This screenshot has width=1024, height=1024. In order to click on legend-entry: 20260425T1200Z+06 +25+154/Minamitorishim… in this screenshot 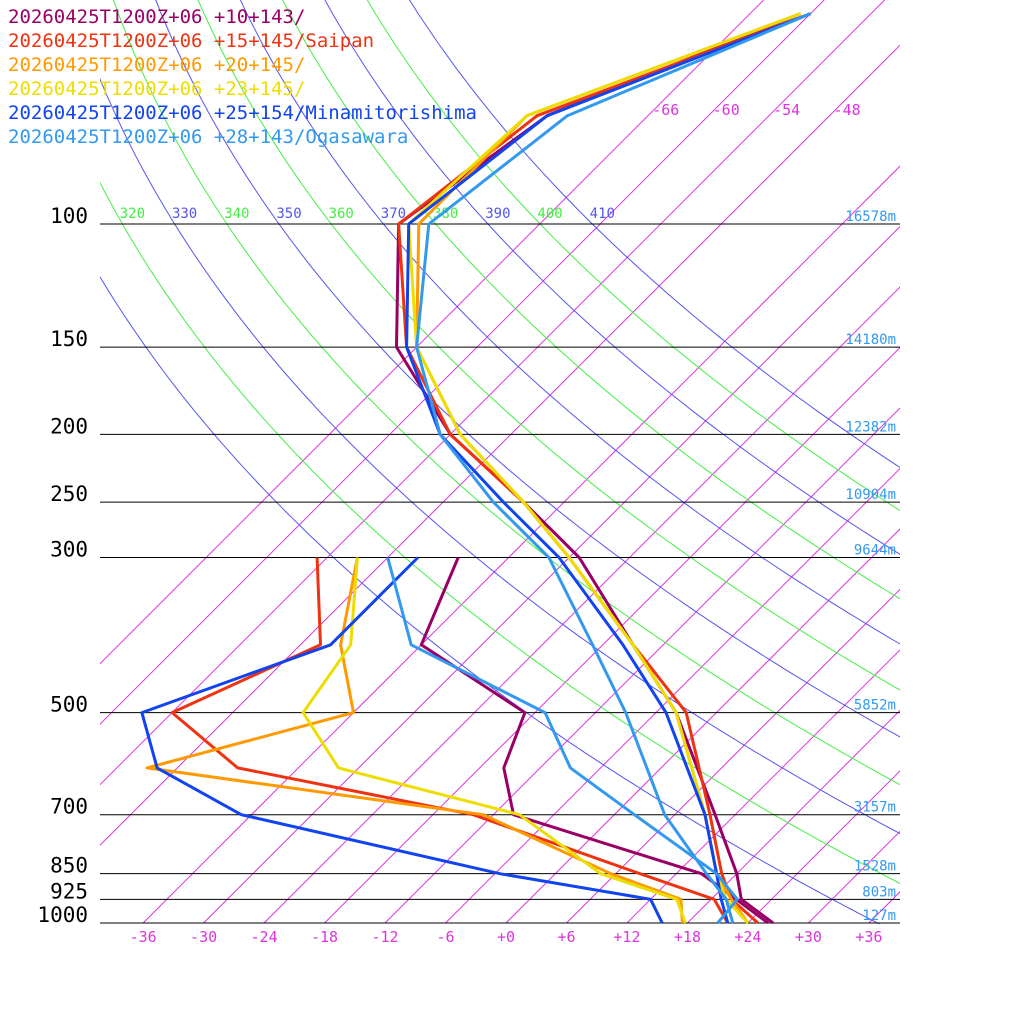, I will do `click(242, 113)`.